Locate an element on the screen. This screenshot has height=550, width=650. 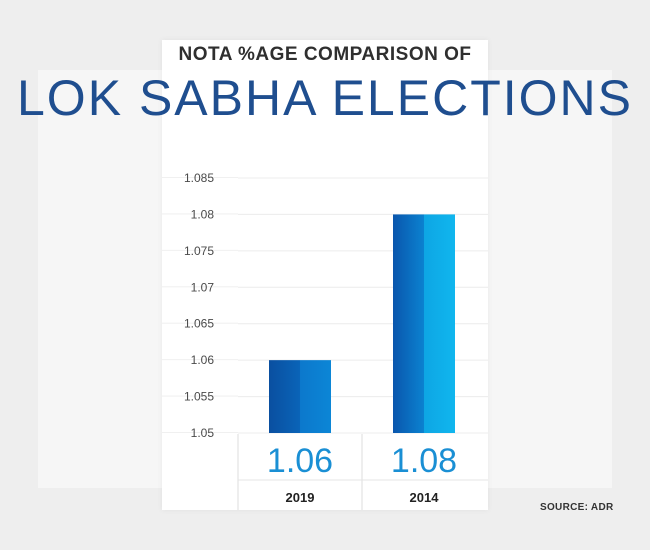
y-tick-label: 1.075 is located at coordinates (199, 251).